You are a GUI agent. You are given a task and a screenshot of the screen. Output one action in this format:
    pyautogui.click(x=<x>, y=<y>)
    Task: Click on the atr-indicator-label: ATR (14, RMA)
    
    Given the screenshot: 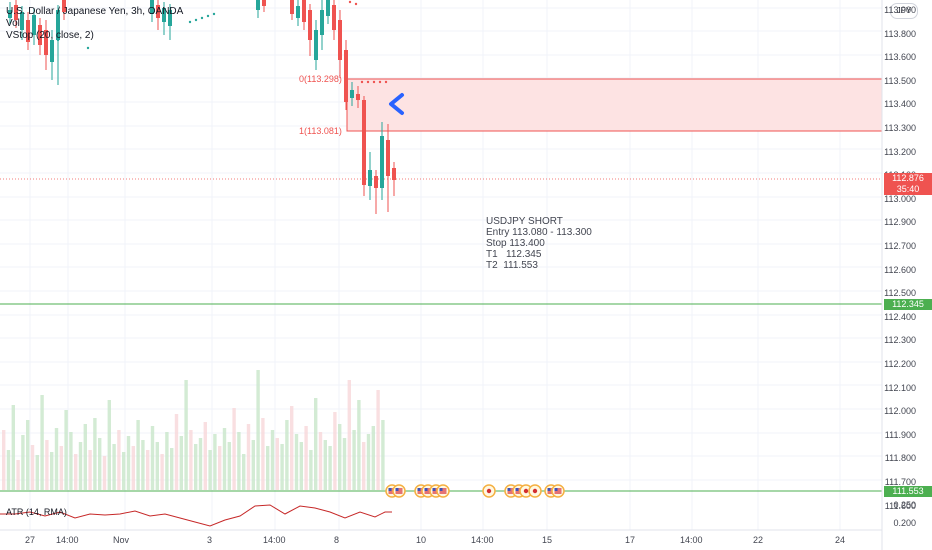 What is the action you would take?
    pyautogui.click(x=36, y=512)
    